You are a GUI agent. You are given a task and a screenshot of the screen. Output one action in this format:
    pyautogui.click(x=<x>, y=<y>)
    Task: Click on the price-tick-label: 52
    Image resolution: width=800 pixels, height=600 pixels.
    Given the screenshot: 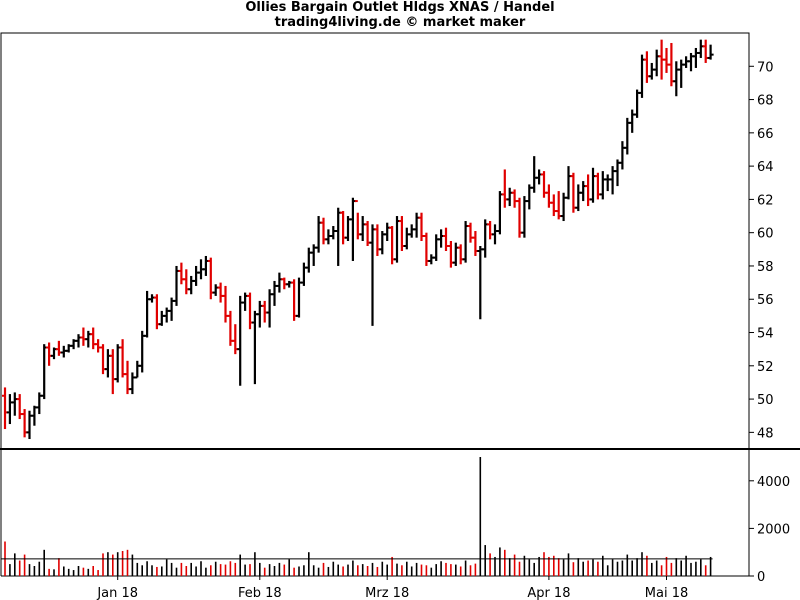 What is the action you would take?
    pyautogui.click(x=765, y=367)
    